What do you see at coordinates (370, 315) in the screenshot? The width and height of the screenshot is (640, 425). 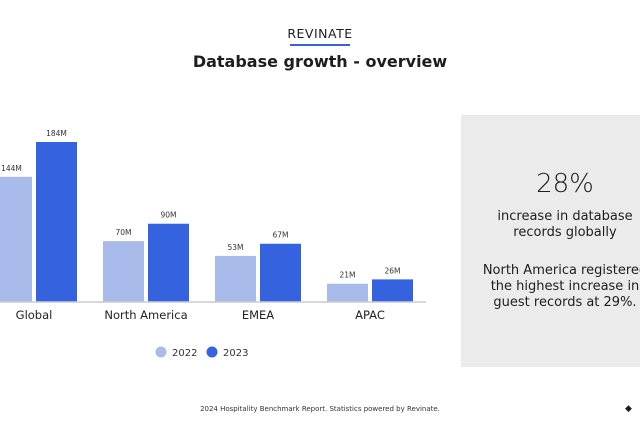 I see `category-label: APAC` at bounding box center [370, 315].